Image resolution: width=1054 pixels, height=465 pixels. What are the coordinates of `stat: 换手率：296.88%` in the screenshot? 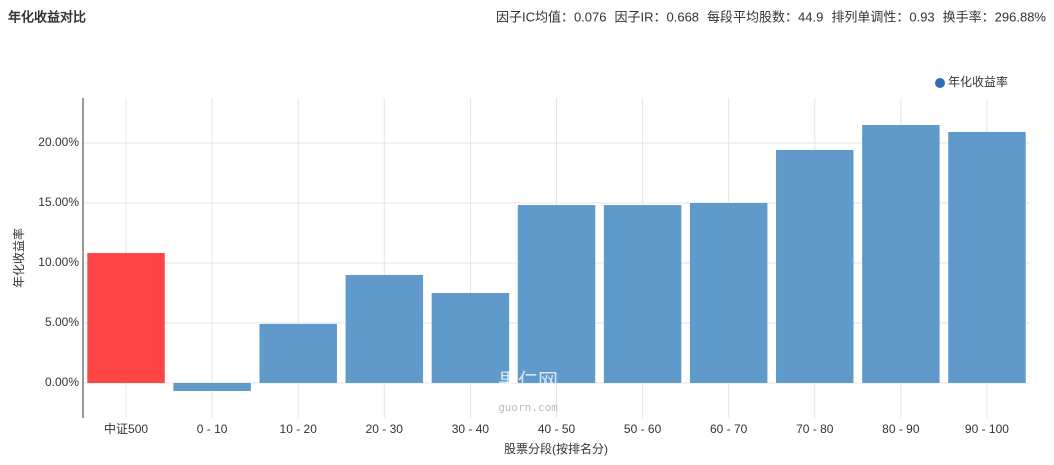 It's located at (995, 16).